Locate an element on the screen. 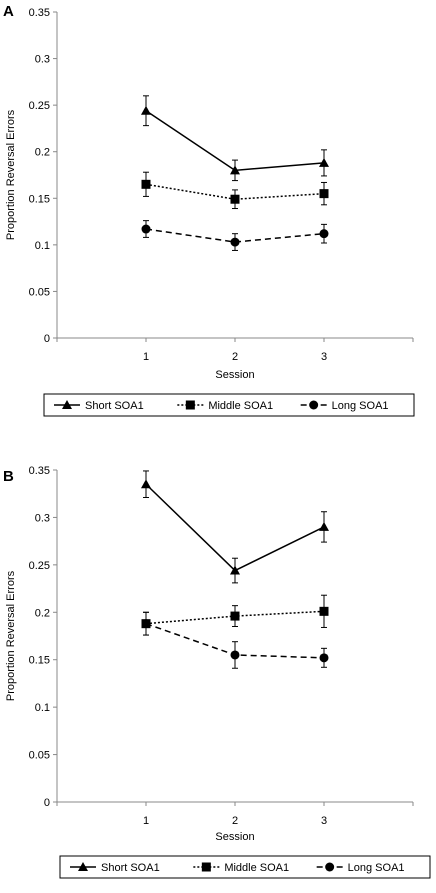 The width and height of the screenshot is (436, 893). panel-label: B is located at coordinates (8, 476).